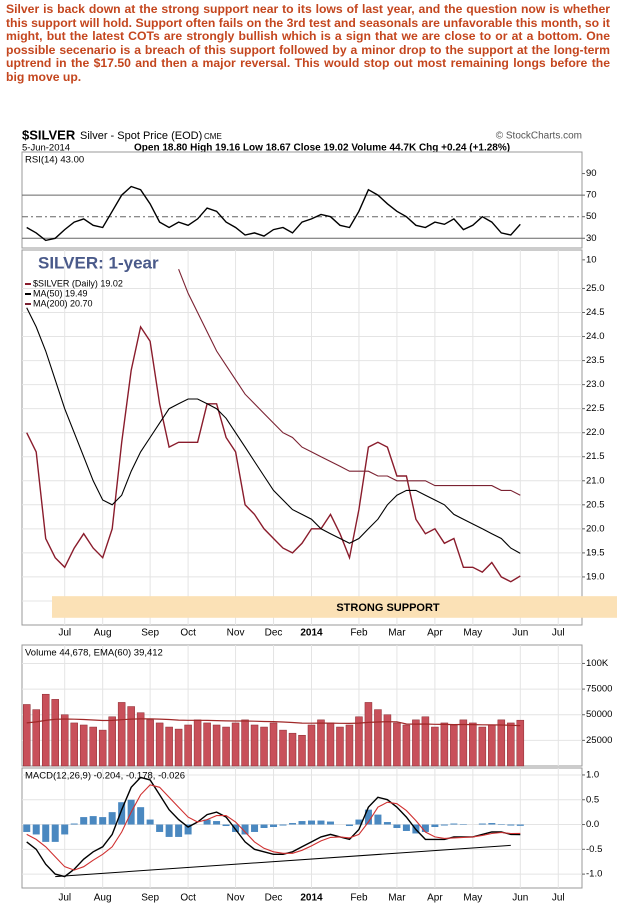 Image resolution: width=617 pixels, height=910 pixels. I want to click on y-tick-label: 20.0, so click(595, 528).